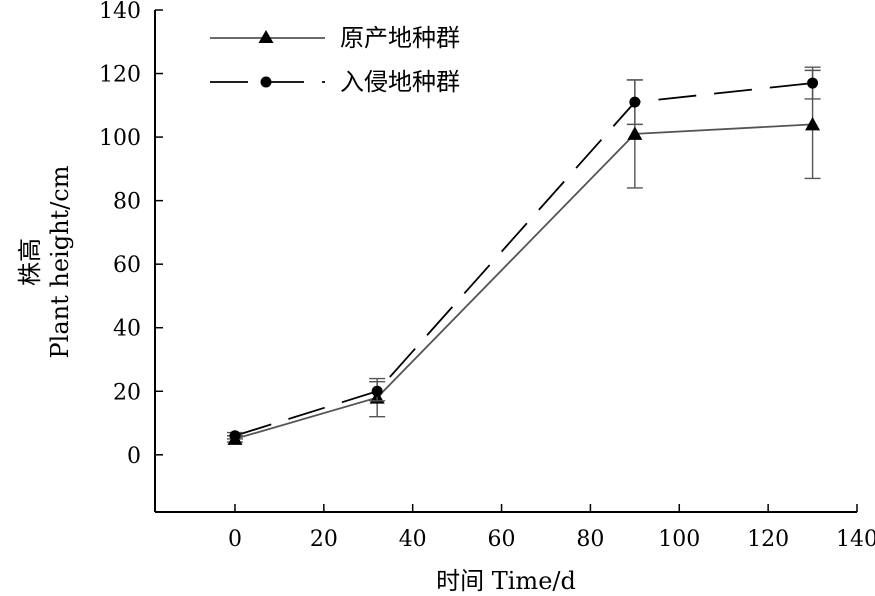 Image resolution: width=875 pixels, height=596 pixels. What do you see at coordinates (335, 82) in the screenshot?
I see `legend-item-invasive: 入侵地种群` at bounding box center [335, 82].